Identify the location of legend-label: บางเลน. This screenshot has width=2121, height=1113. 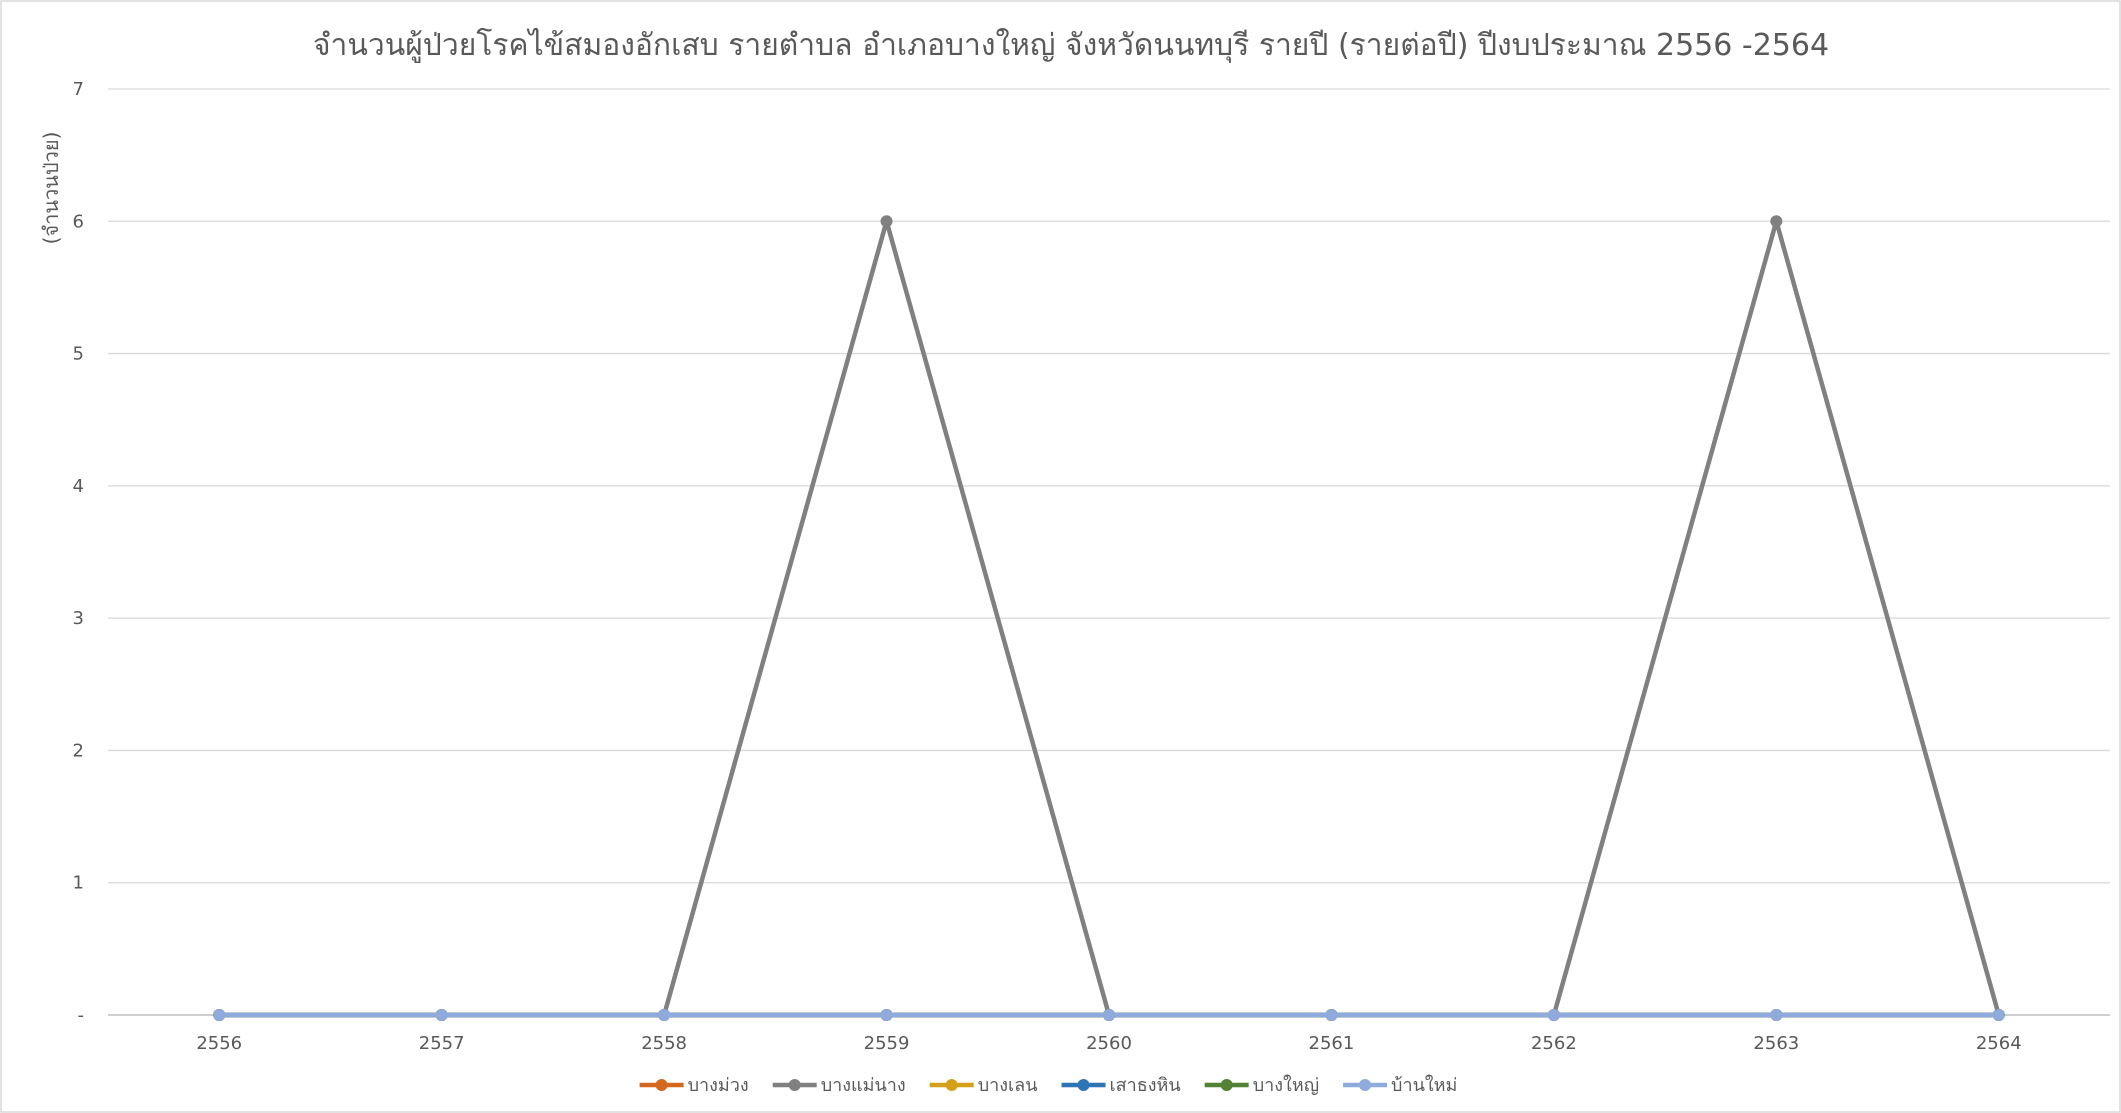
(1008, 1085).